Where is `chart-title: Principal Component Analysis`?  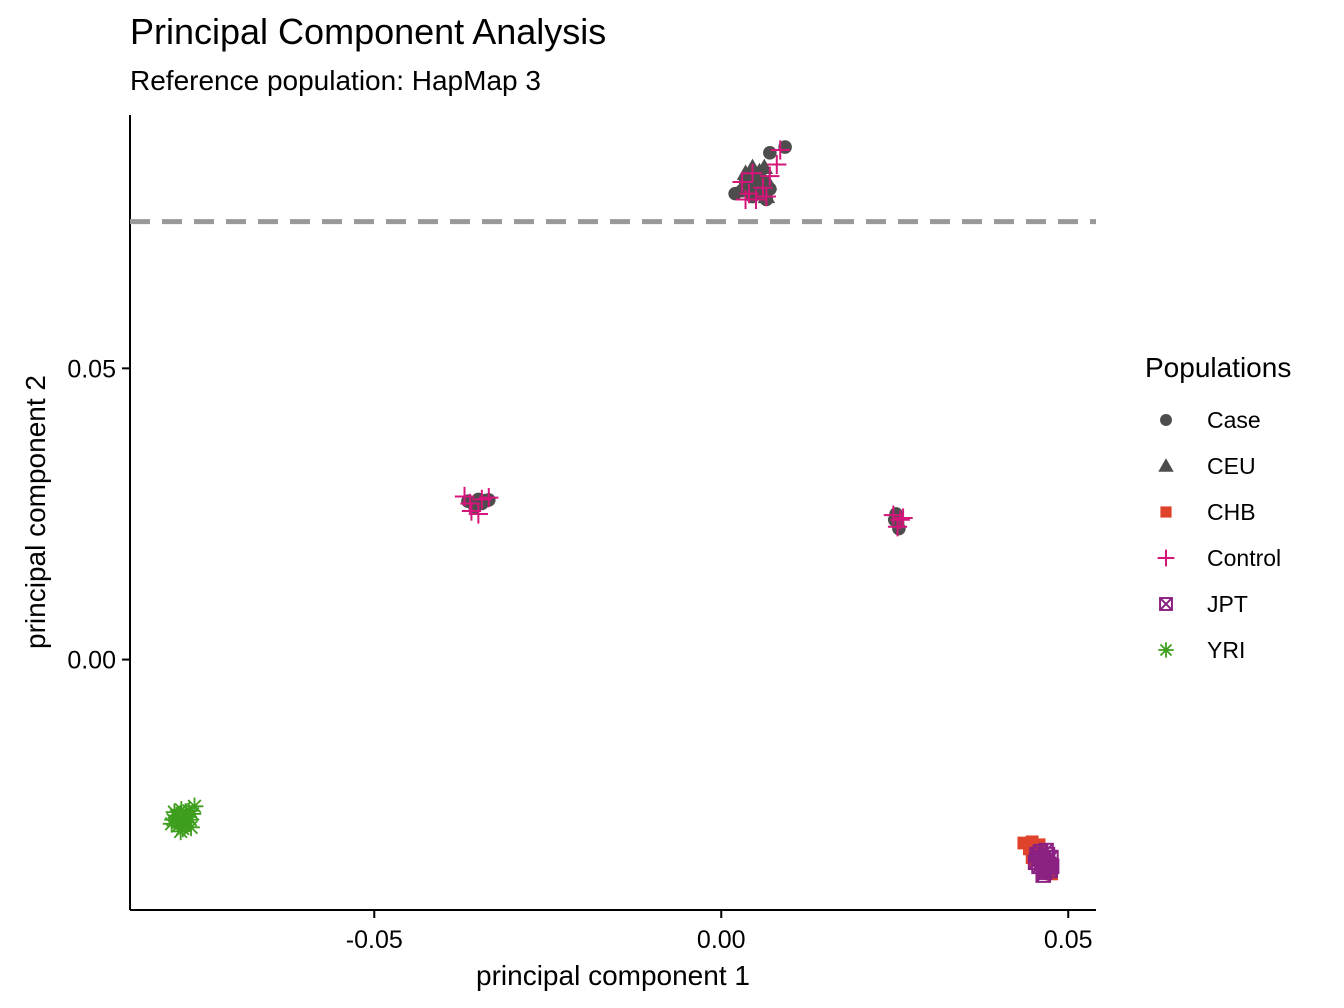
chart-title: Principal Component Analysis is located at coordinates (368, 31).